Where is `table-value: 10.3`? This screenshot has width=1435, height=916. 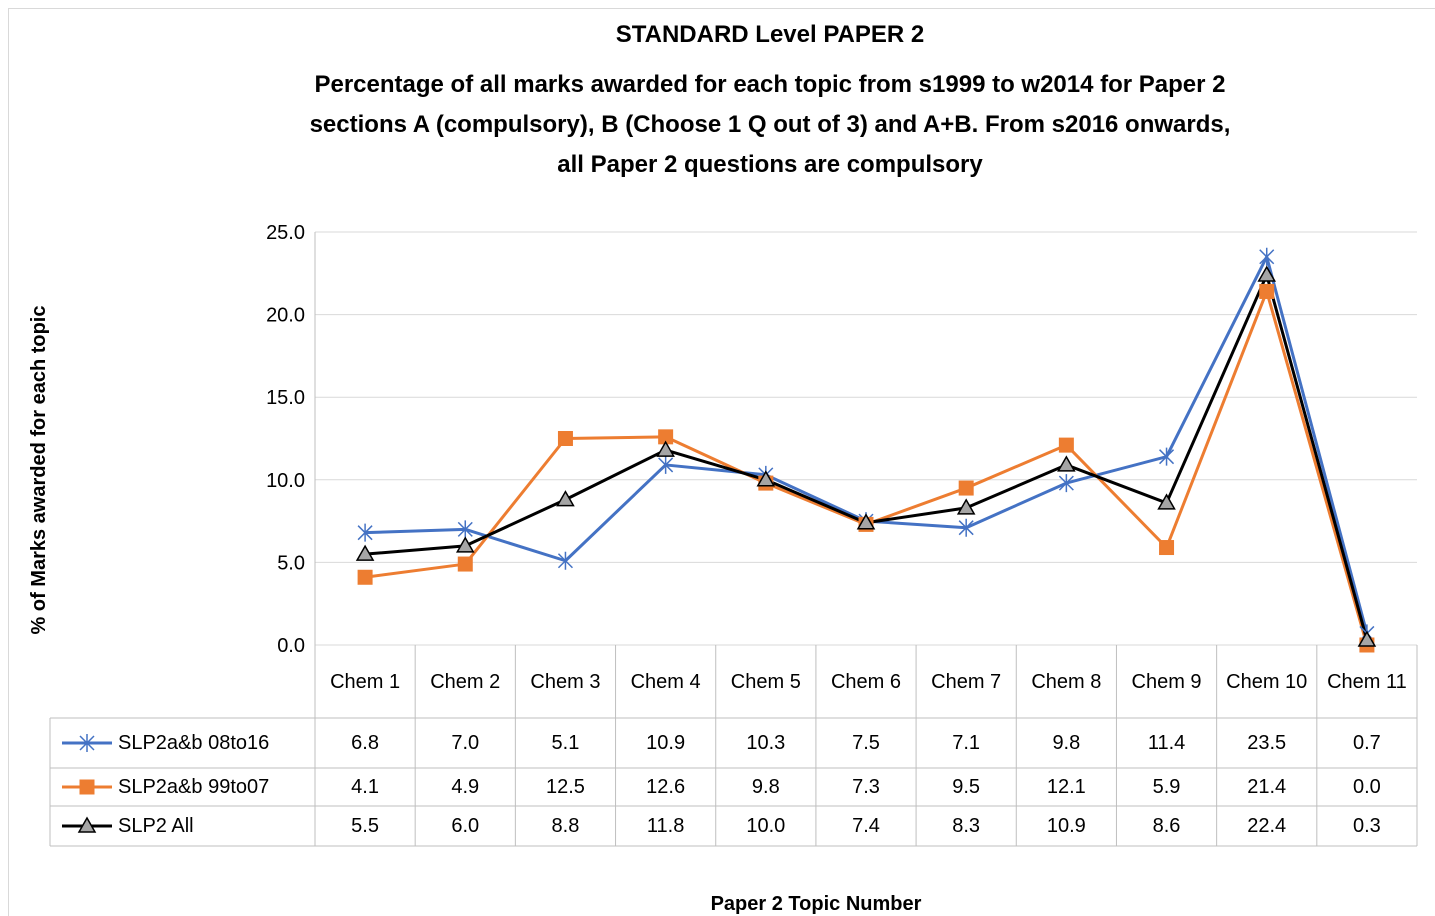 table-value: 10.3 is located at coordinates (766, 743).